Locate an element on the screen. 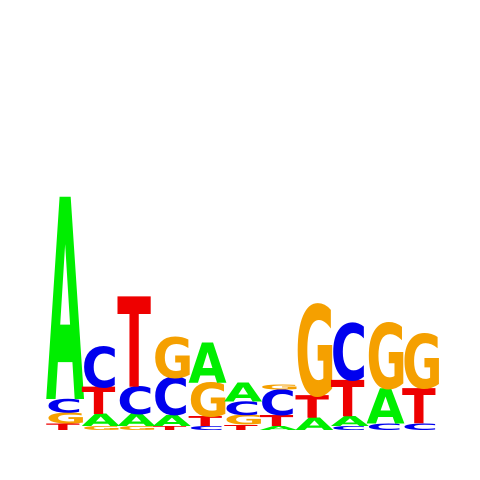 The height and width of the screenshot is (480, 480). logo-column-10: CAG is located at coordinates (386, 370).